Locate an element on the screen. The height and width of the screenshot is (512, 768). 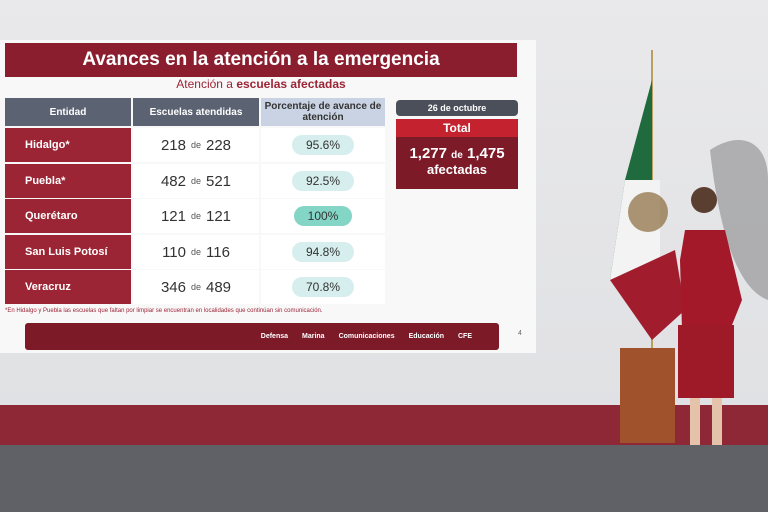
percent: 95.6% is located at coordinates (323, 145).